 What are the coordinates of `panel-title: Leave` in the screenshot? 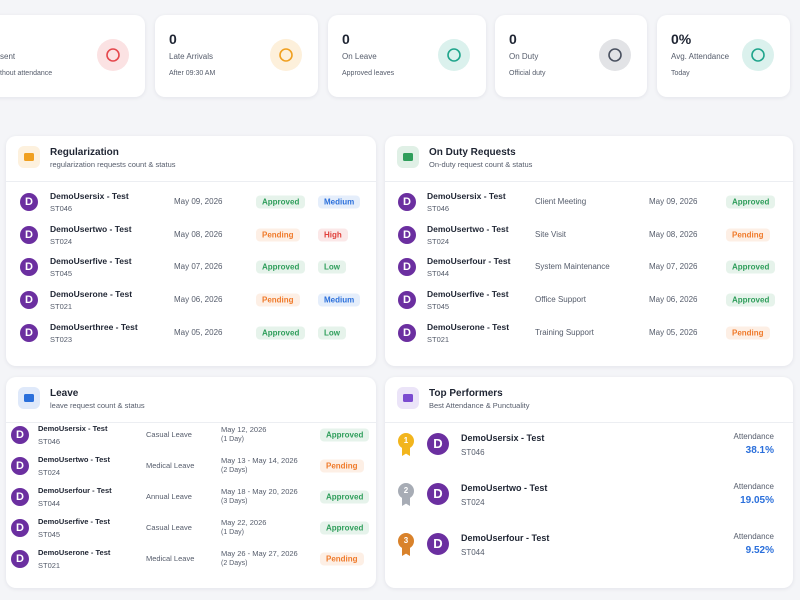 It's located at (64, 393).